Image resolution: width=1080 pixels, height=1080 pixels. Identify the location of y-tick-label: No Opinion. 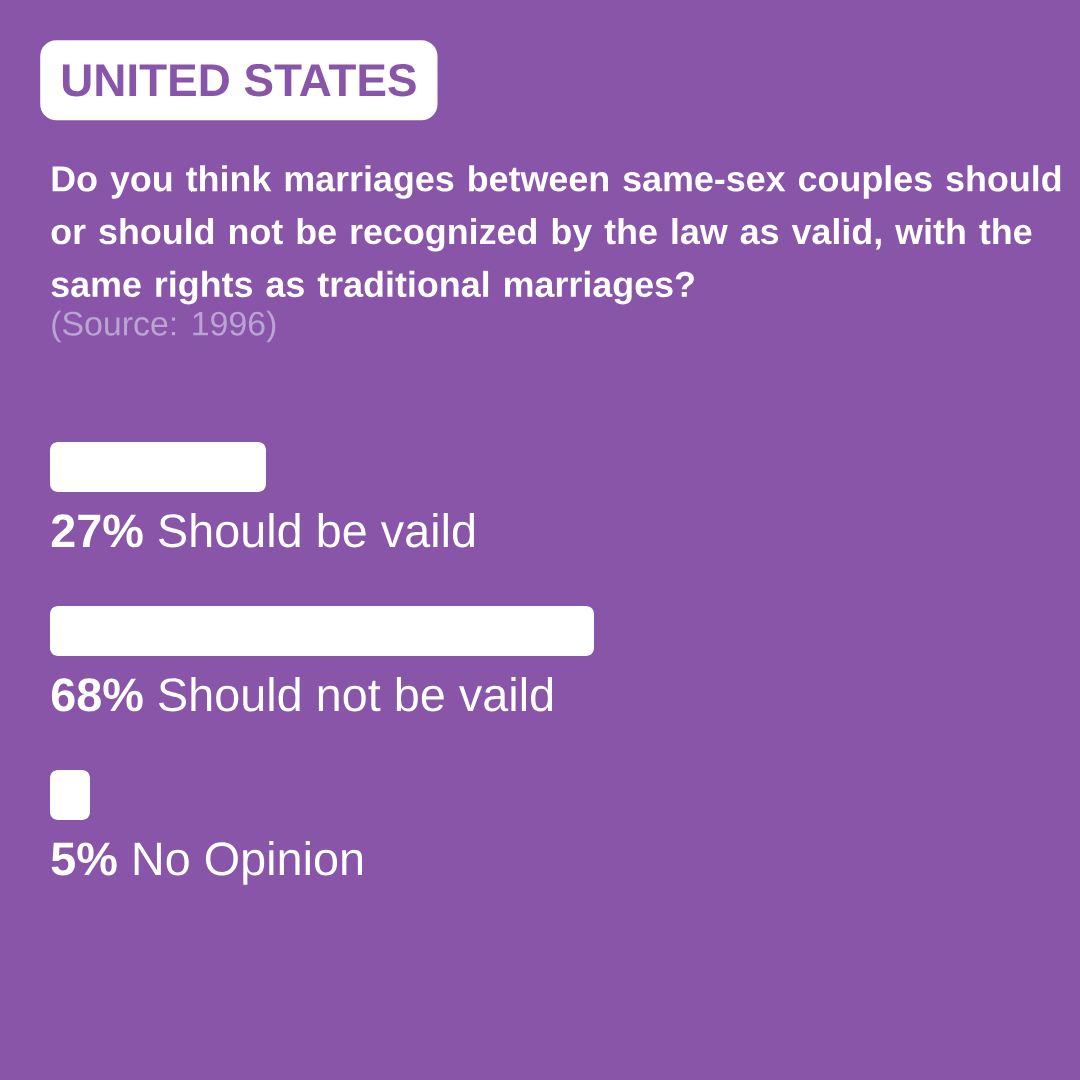
(248, 863).